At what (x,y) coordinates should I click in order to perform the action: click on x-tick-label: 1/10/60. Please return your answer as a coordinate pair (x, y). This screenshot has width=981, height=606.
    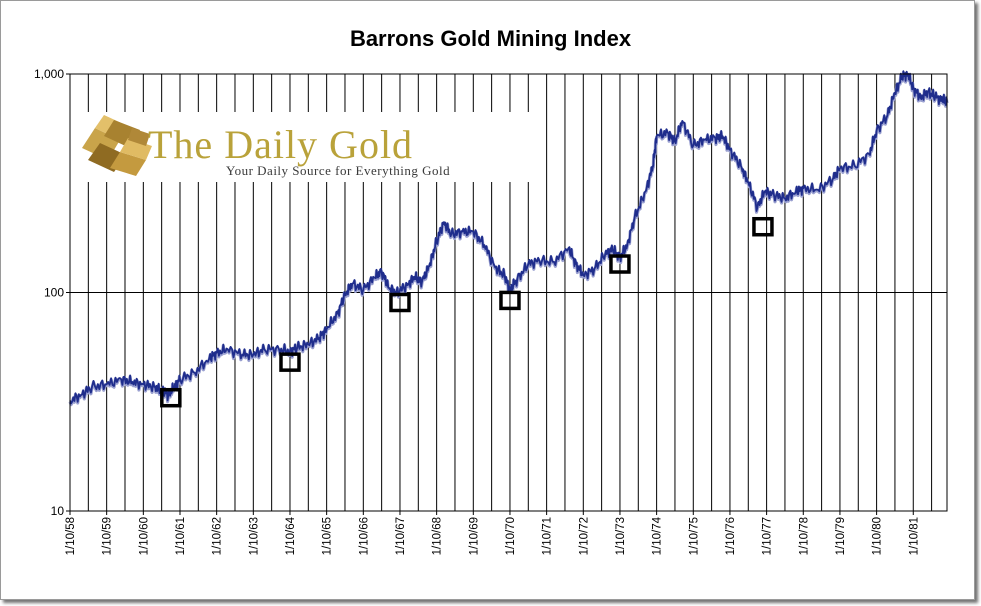
    Looking at the image, I should click on (144, 536).